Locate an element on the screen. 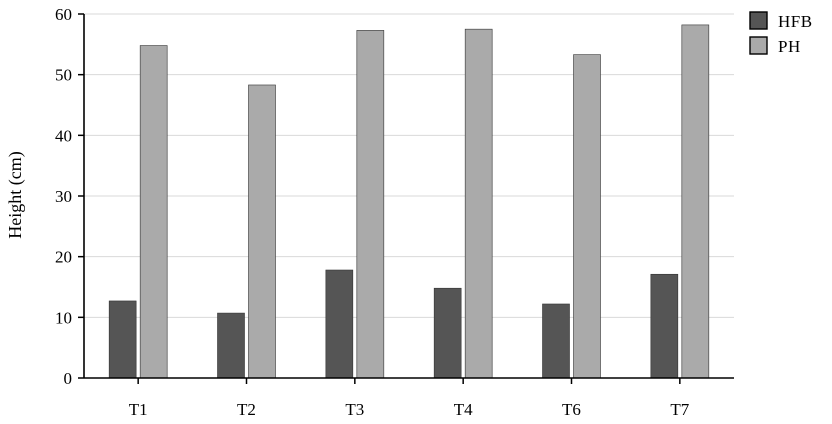  bar-ph-t2 is located at coordinates (262, 231).